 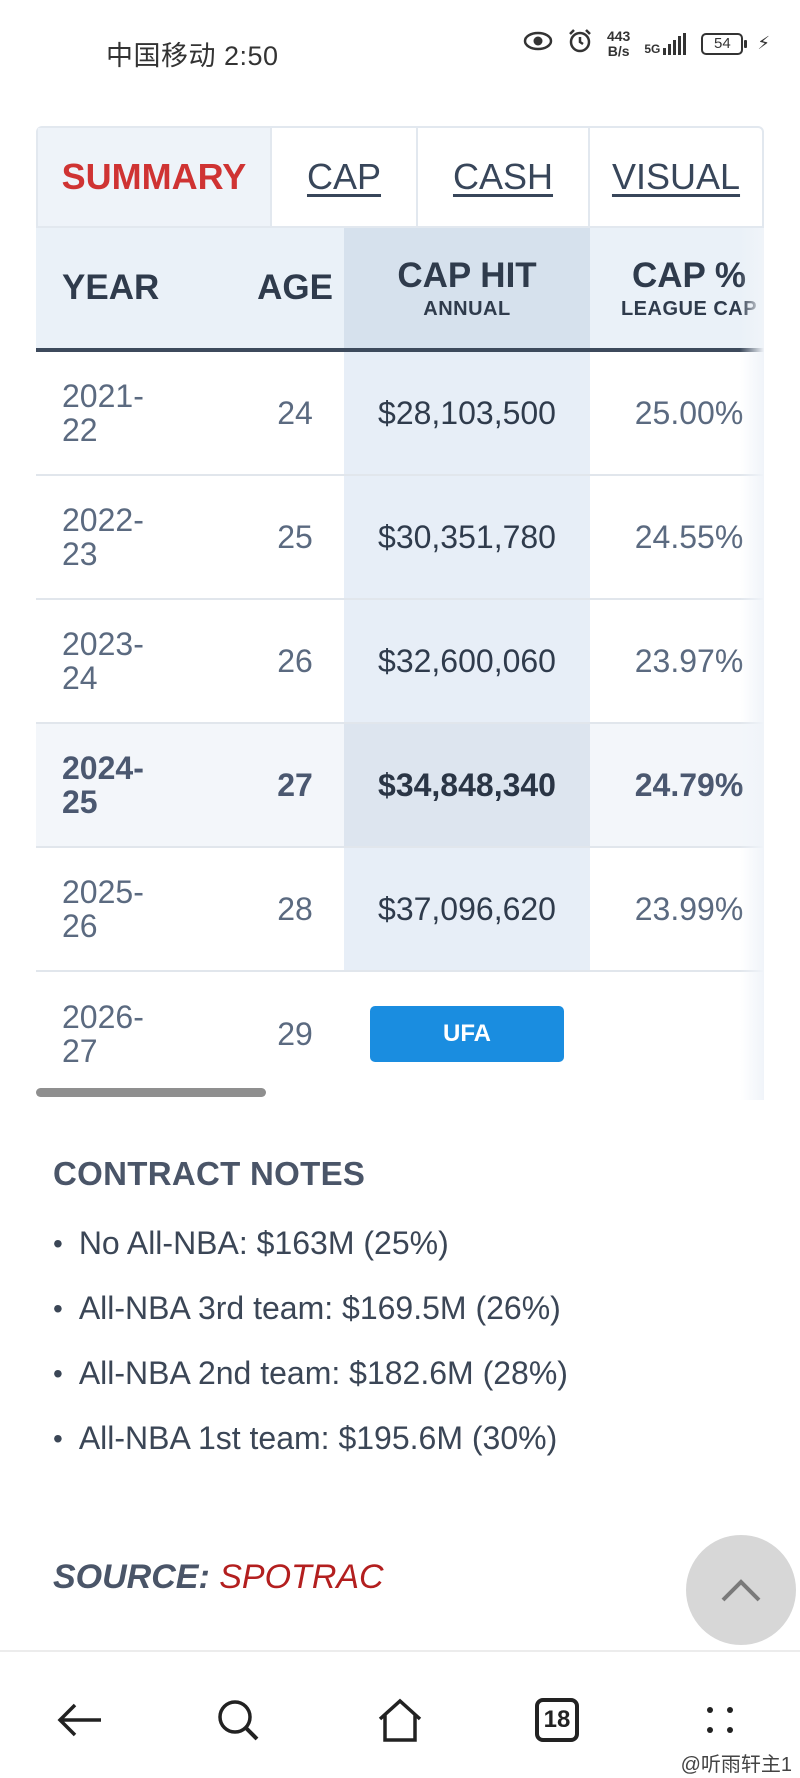 What do you see at coordinates (111, 287) in the screenshot?
I see `header-year: YEAR` at bounding box center [111, 287].